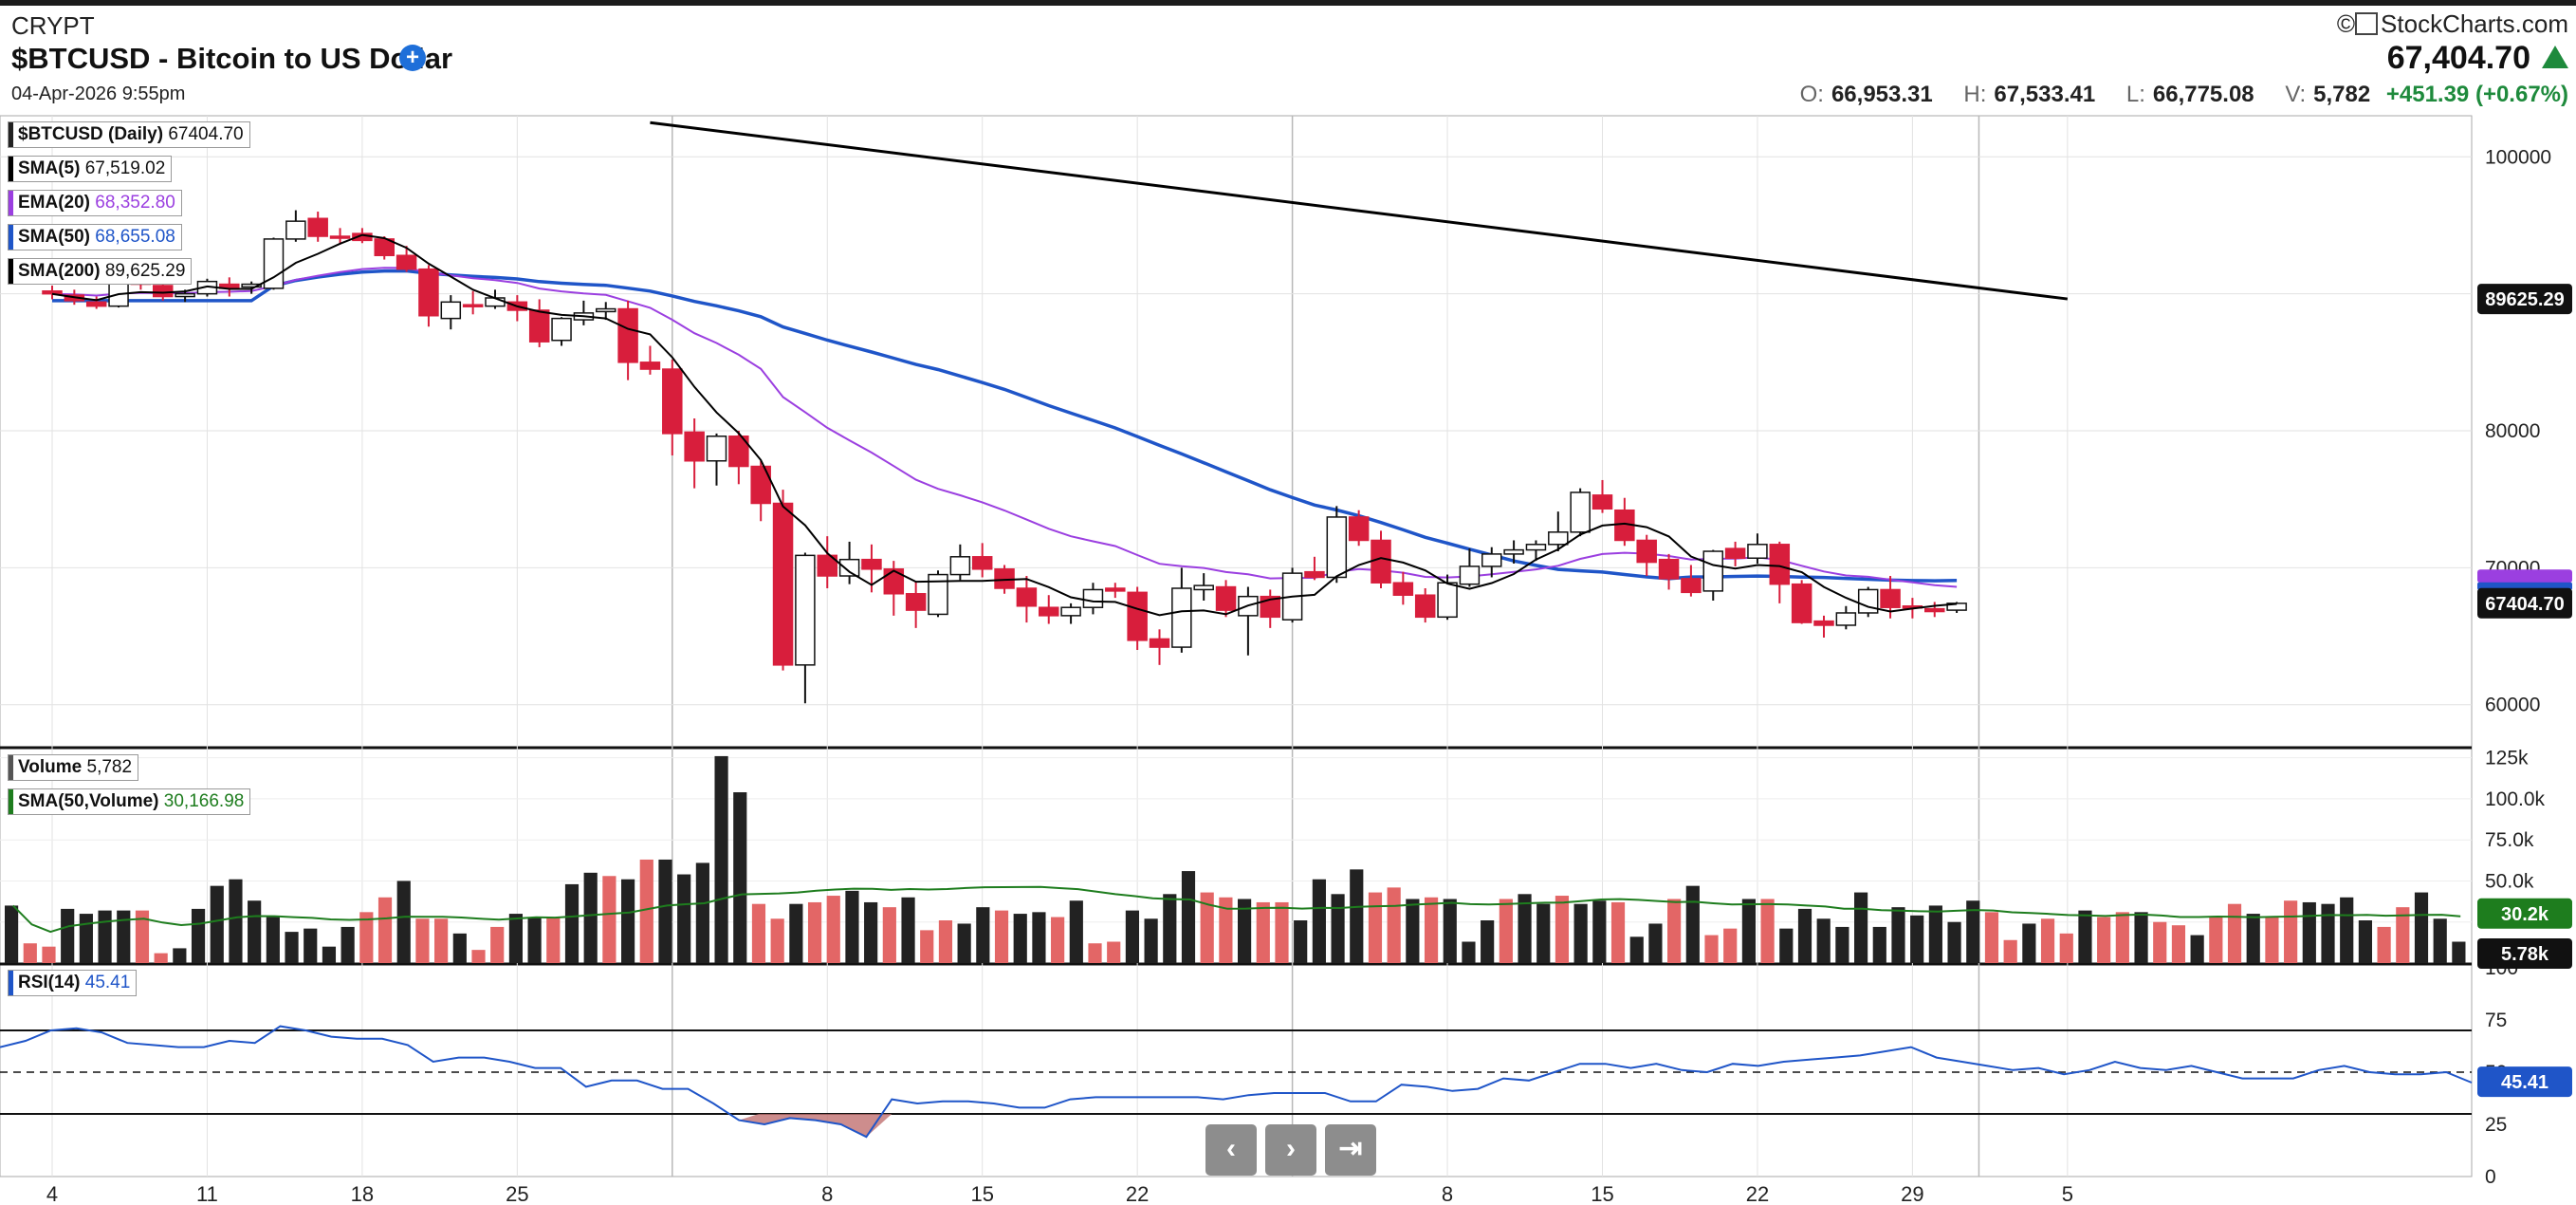 Image resolution: width=2576 pixels, height=1205 pixels. I want to click on rsi-tick-label: 25, so click(2496, 1125).